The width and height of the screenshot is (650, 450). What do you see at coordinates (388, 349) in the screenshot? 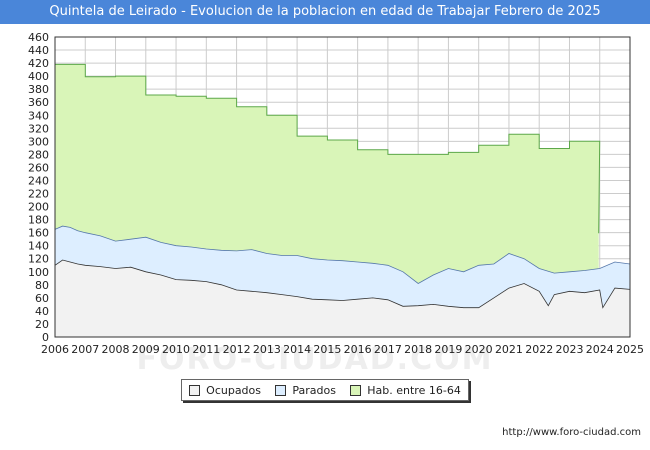
I see `x-tick-label: 2017` at bounding box center [388, 349].